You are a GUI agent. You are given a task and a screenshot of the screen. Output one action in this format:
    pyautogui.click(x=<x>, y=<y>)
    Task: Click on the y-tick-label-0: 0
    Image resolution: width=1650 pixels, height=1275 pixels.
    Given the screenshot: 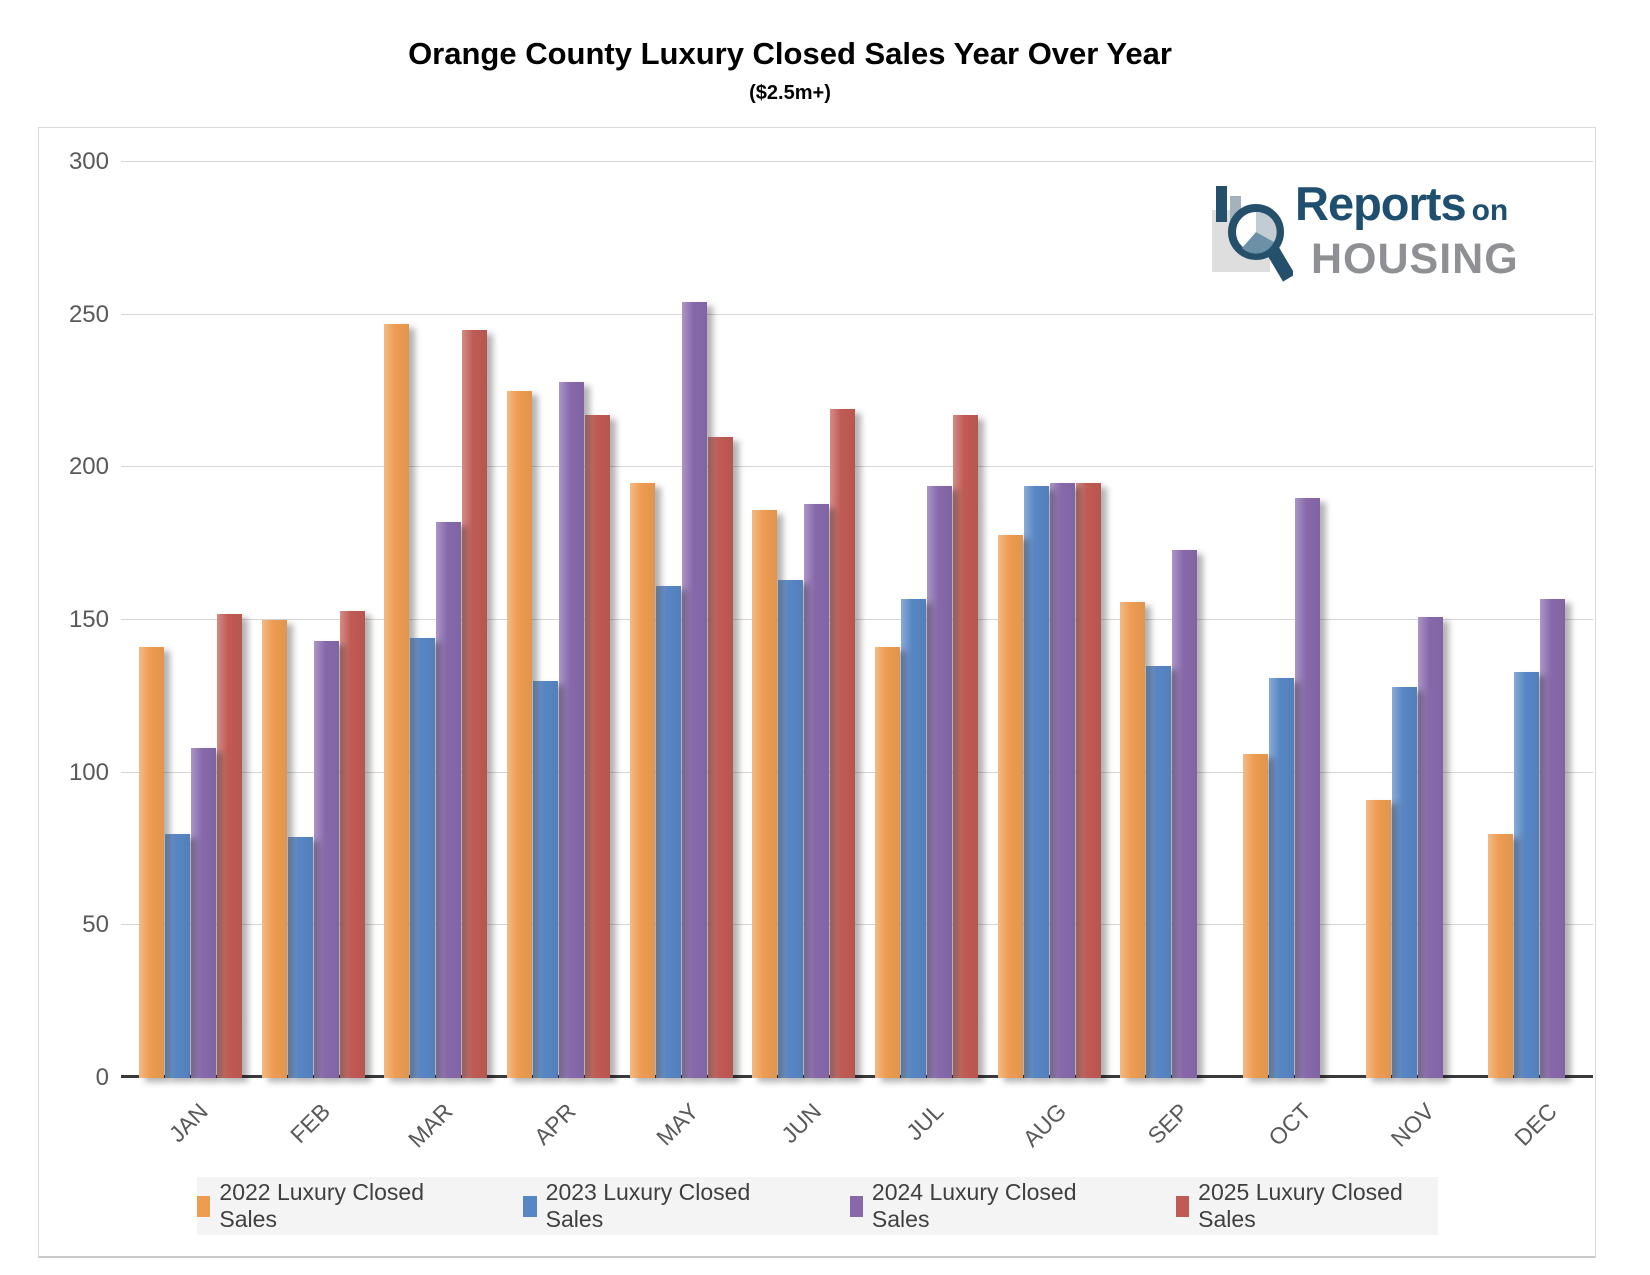 What is the action you would take?
    pyautogui.click(x=102, y=1077)
    